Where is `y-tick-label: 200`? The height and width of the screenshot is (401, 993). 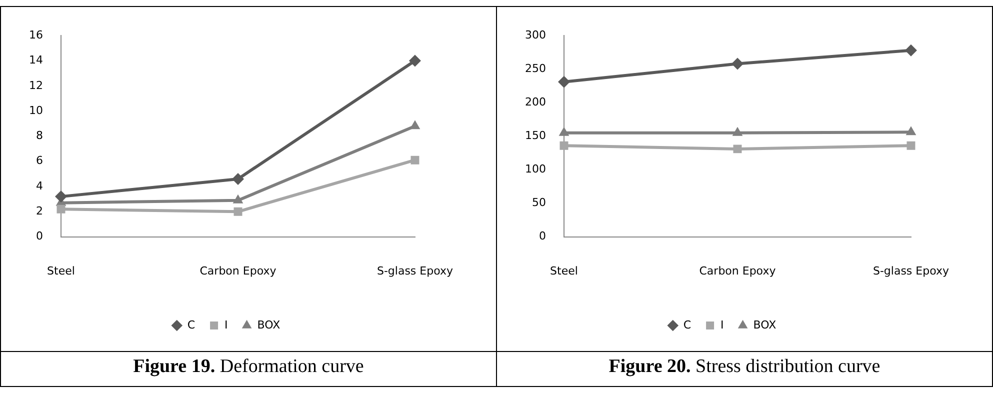
y-tick-label: 200 is located at coordinates (535, 102).